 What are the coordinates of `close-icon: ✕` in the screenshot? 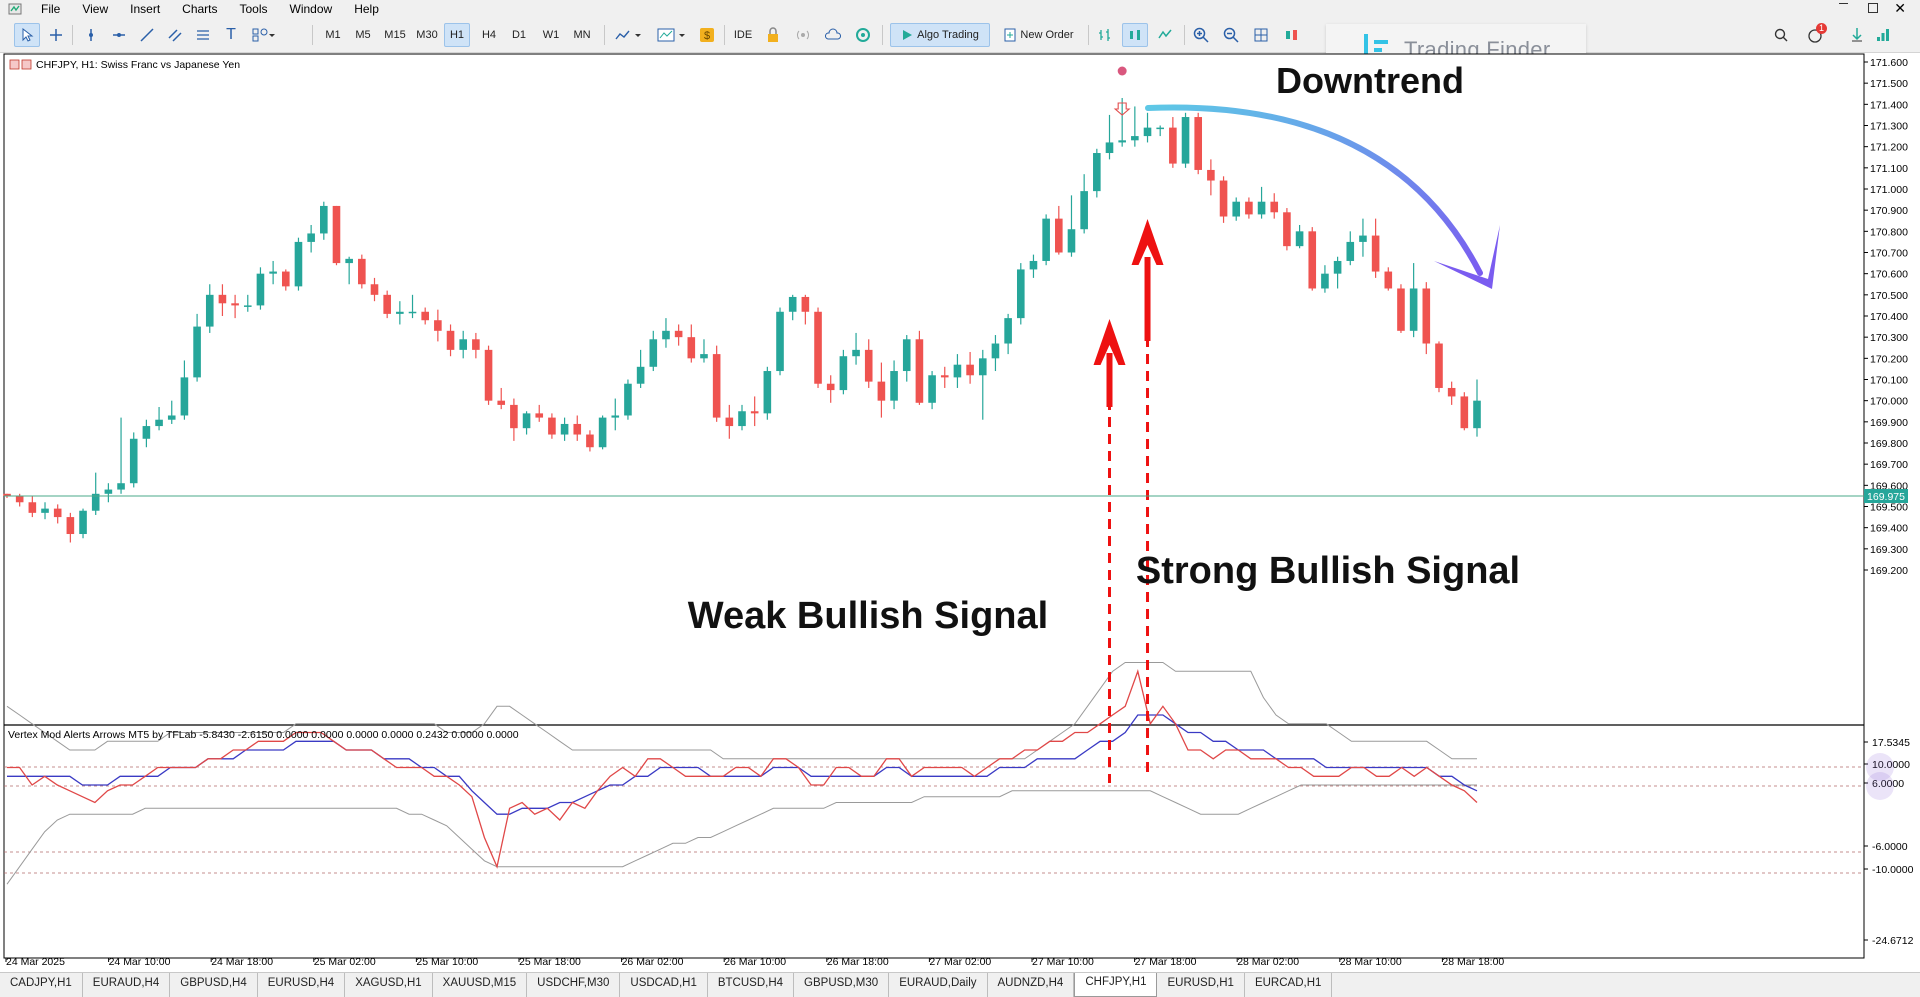 It's located at (1900, 8).